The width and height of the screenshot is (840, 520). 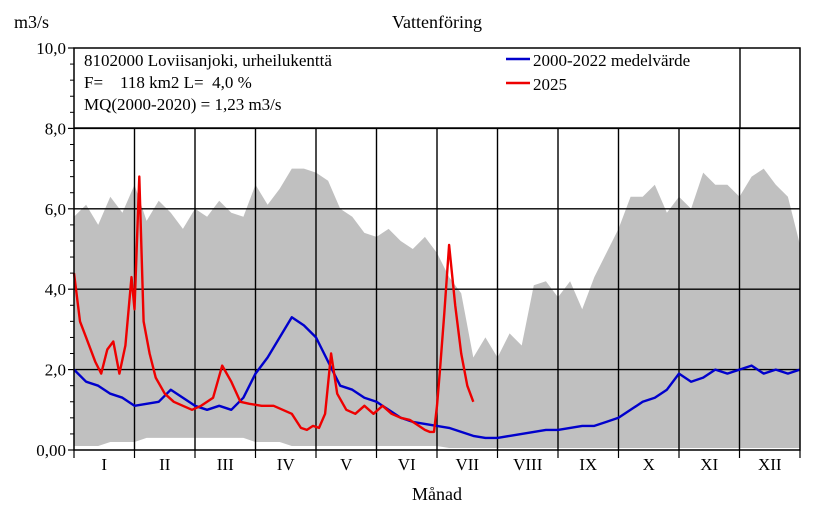 What do you see at coordinates (407, 464) in the screenshot?
I see `x-tick-label: VI` at bounding box center [407, 464].